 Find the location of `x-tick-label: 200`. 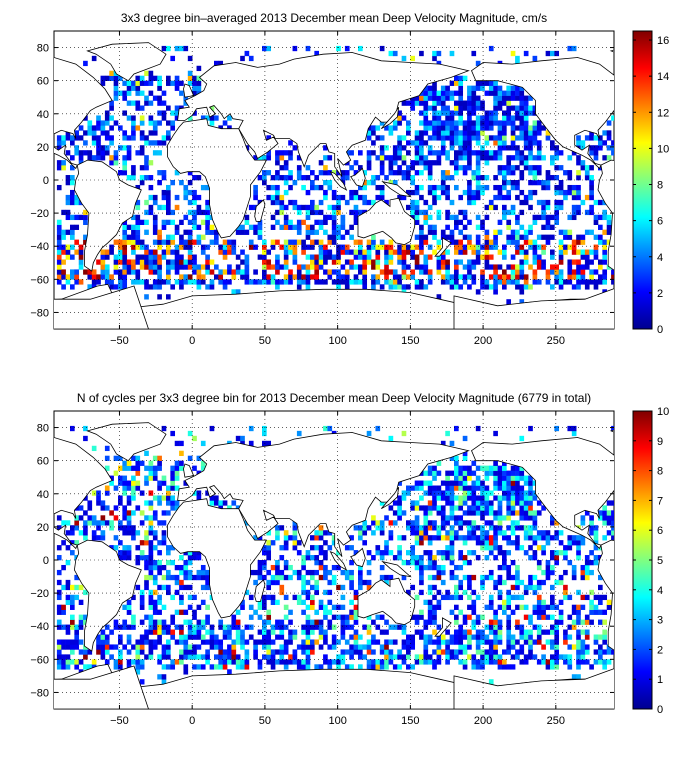

x-tick-label: 200 is located at coordinates (483, 341).